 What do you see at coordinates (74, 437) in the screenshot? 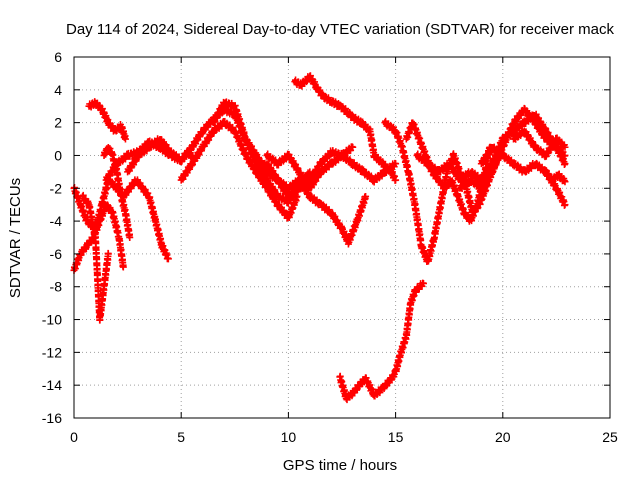
I see `x-tick-label: 0` at bounding box center [74, 437].